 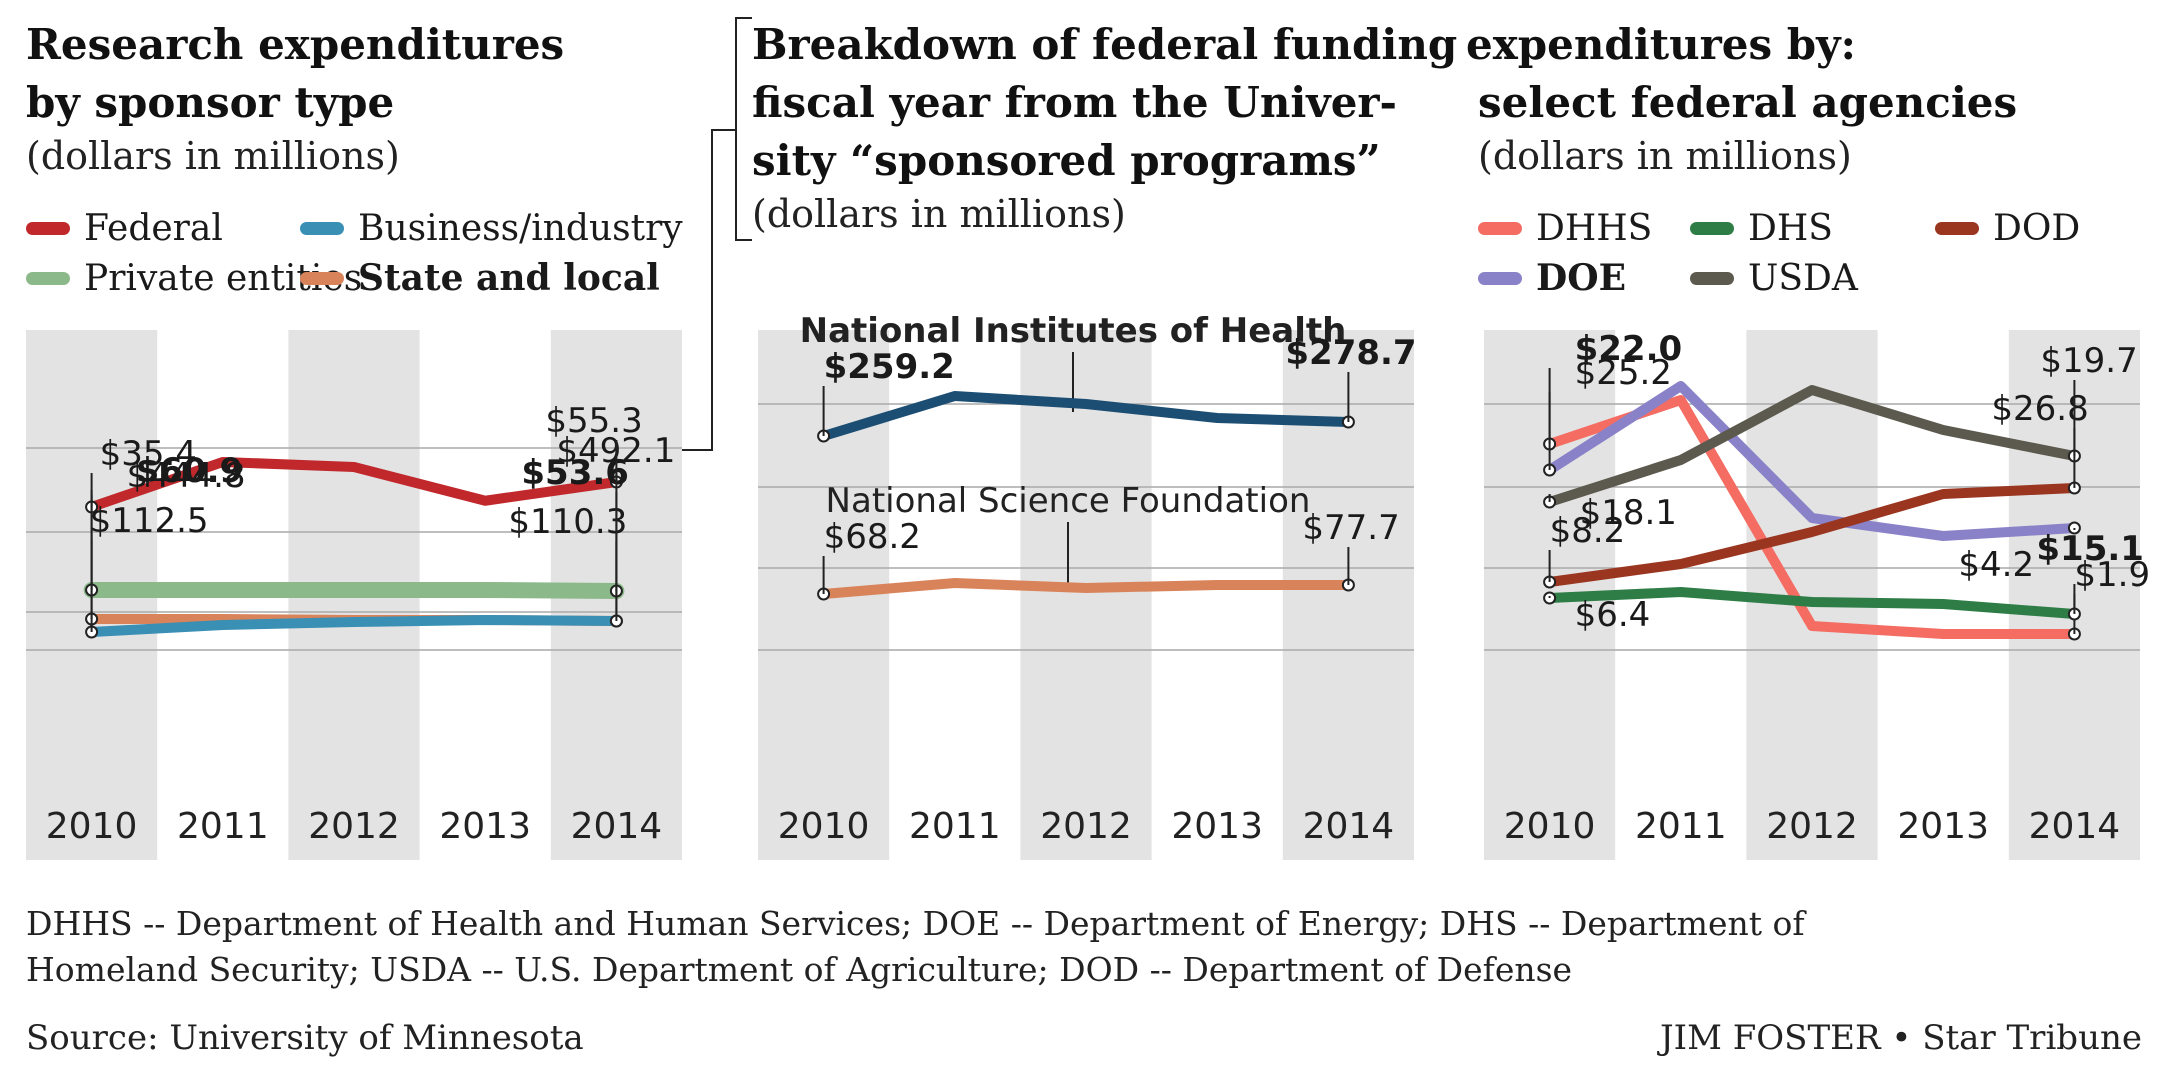 I want to click on data-label-dhs-2014: $4.2, so click(x=1996, y=565).